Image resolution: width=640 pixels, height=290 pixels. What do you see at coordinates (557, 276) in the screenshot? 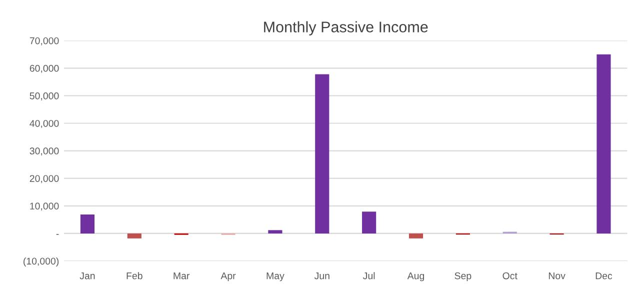
I see `x-tick-label: Nov` at bounding box center [557, 276].